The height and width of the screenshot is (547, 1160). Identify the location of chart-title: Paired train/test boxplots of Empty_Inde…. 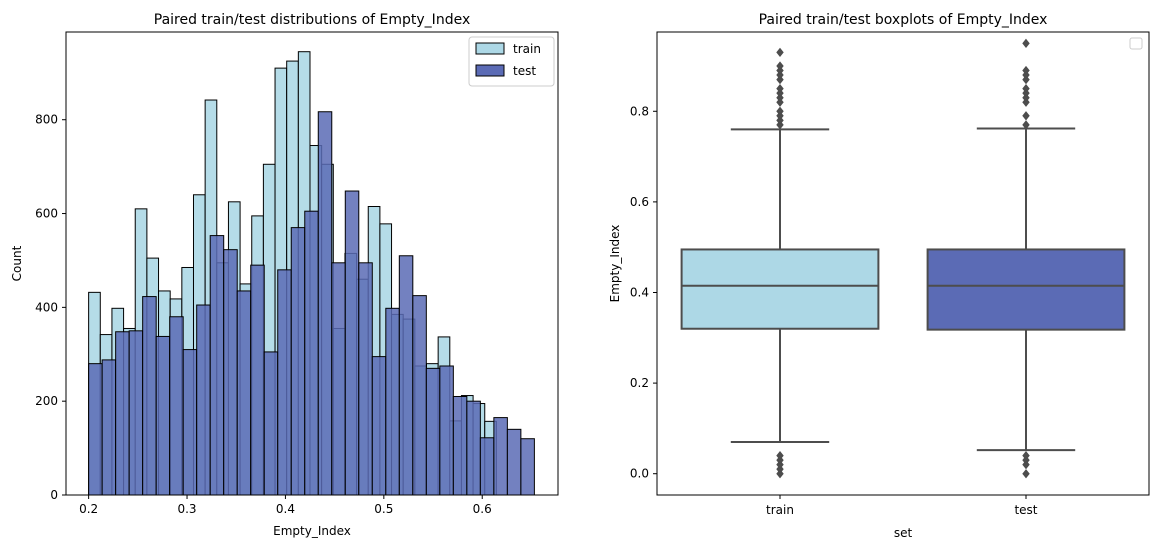
(903, 20).